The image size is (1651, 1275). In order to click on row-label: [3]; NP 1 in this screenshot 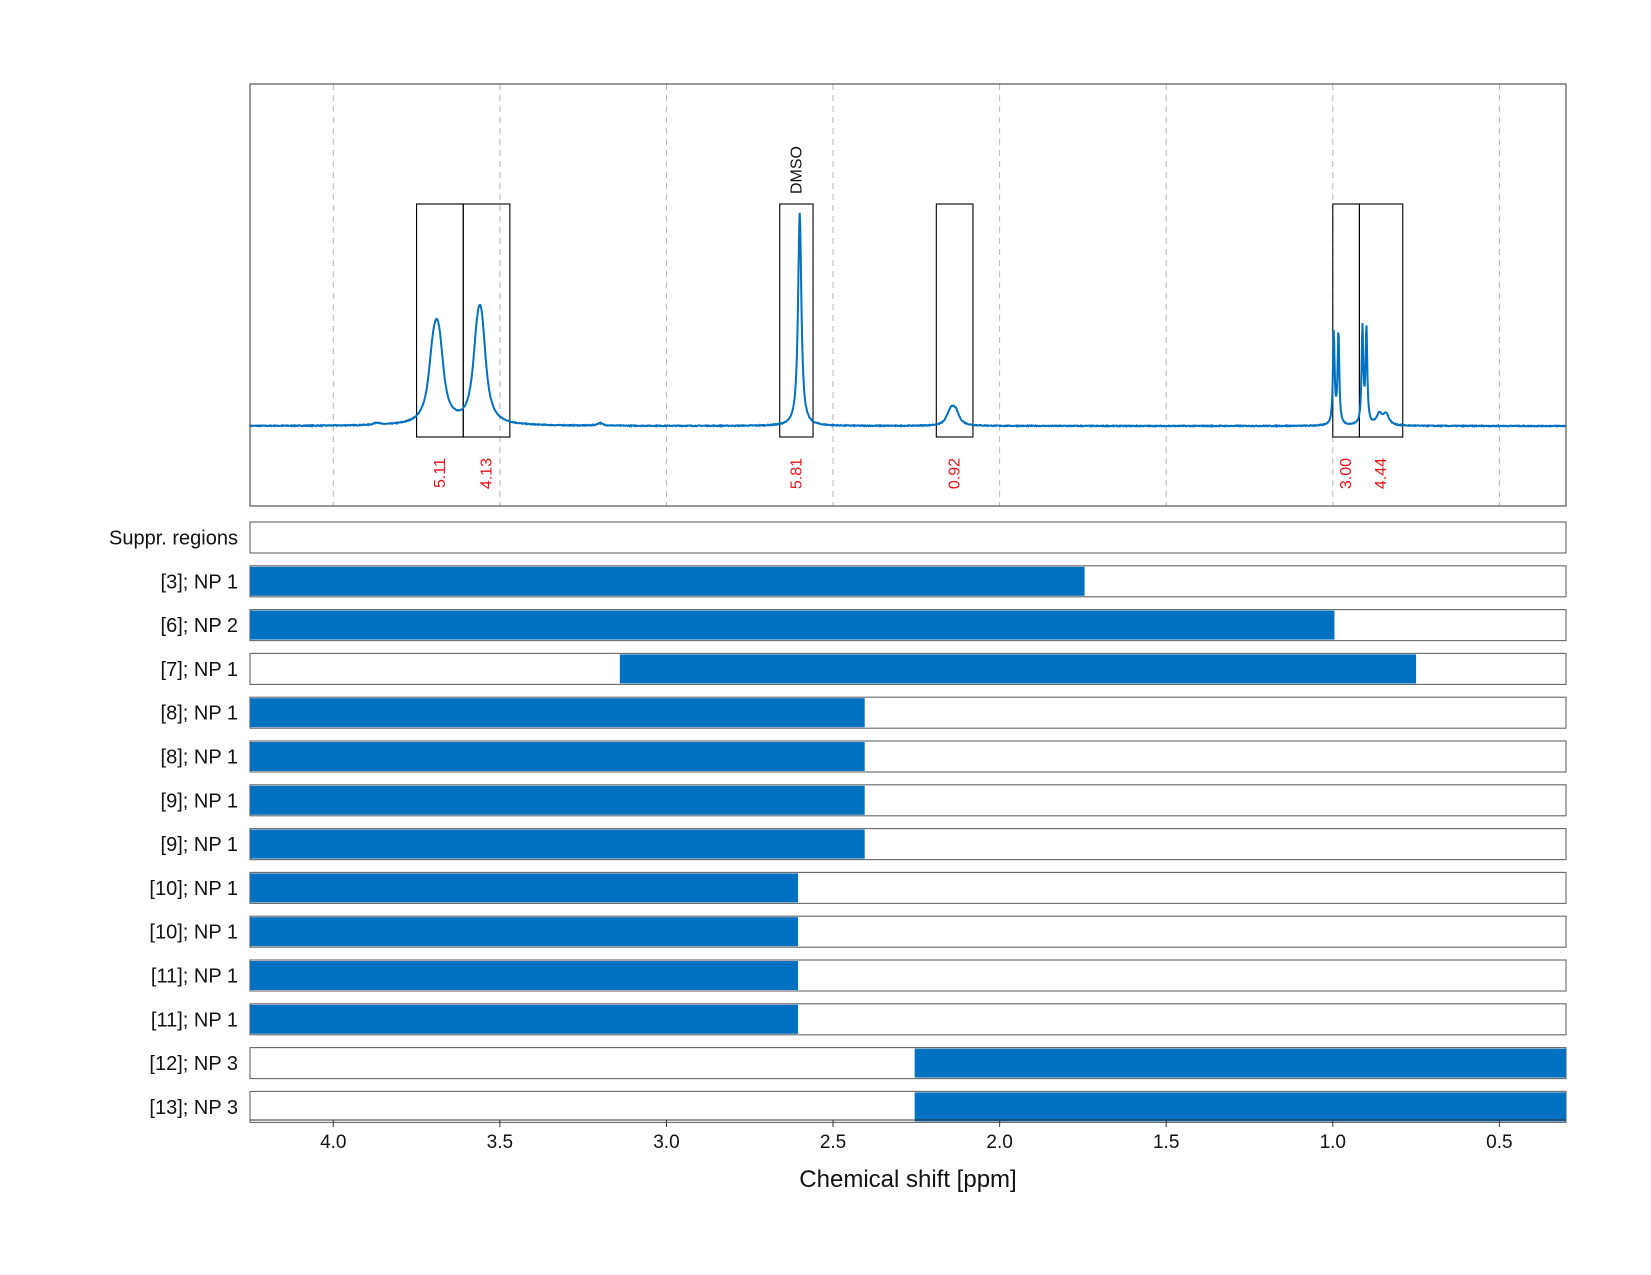, I will do `click(199, 582)`.